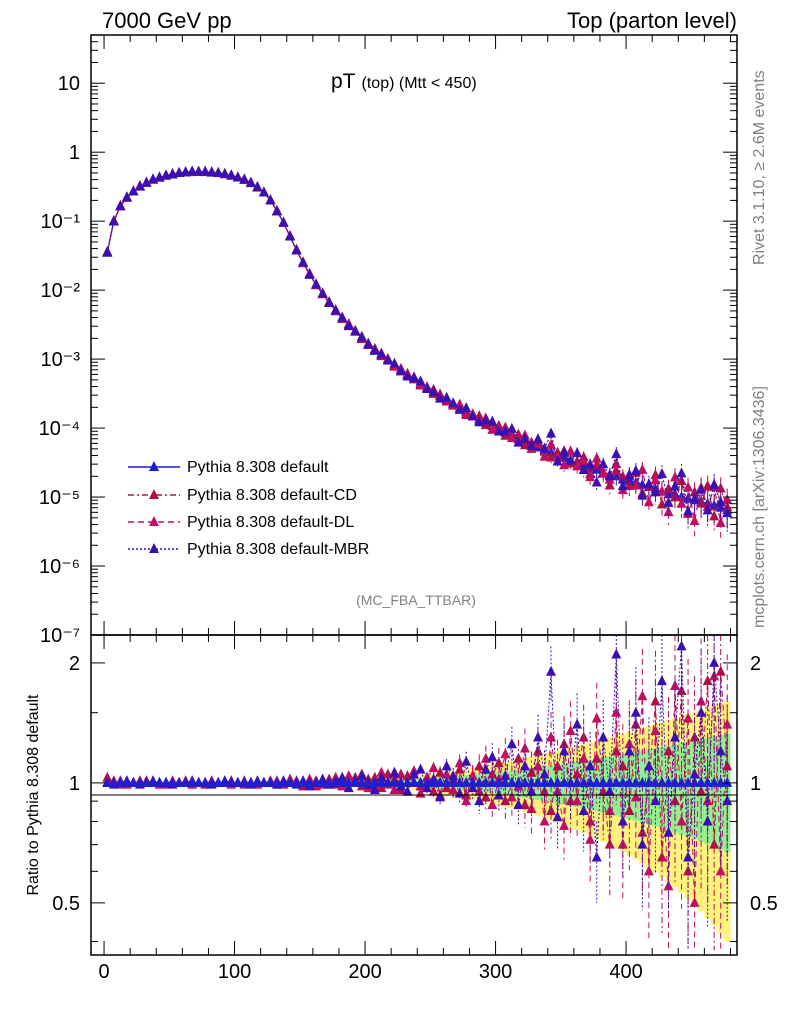 The height and width of the screenshot is (1024, 786). What do you see at coordinates (278, 549) in the screenshot?
I see `legend-label-mbr: Pythia 8.308 default-MBR` at bounding box center [278, 549].